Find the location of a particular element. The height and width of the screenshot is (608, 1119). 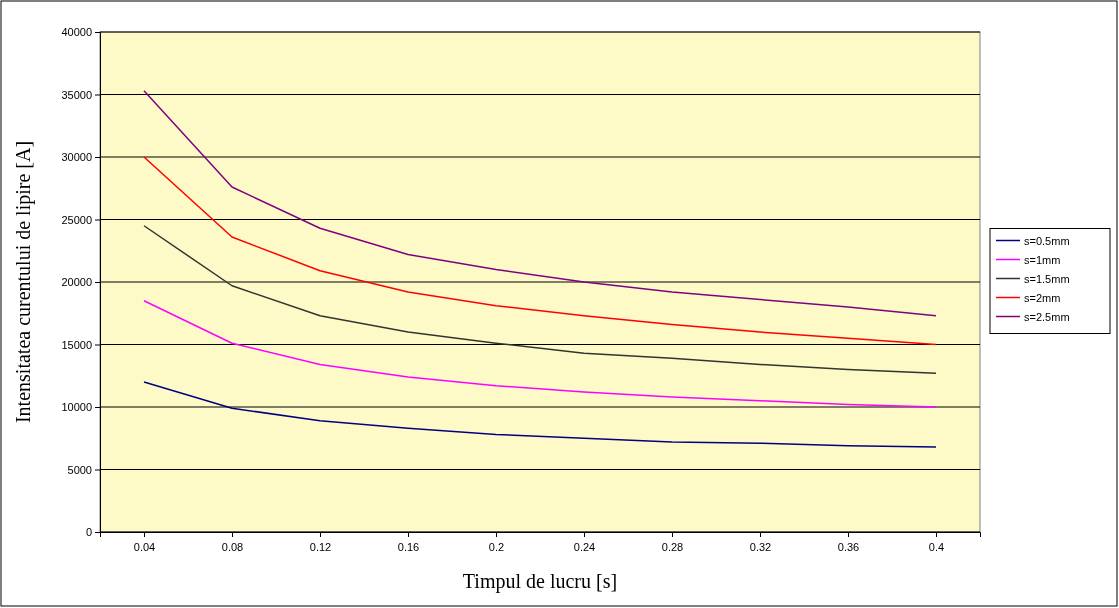

y-axis-title: Intensitatea curentului de lipire [A] is located at coordinates (23, 282).